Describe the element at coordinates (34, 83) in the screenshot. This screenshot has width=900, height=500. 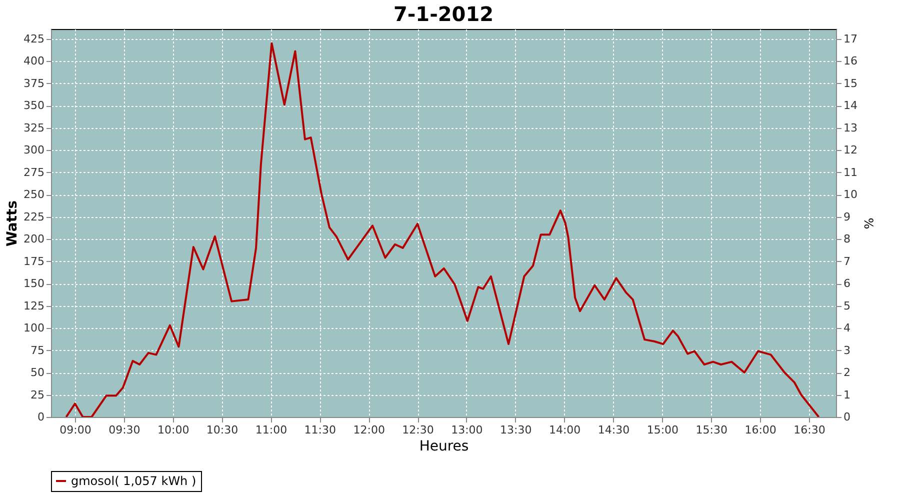
I see `y-tick-label: 375` at that location.